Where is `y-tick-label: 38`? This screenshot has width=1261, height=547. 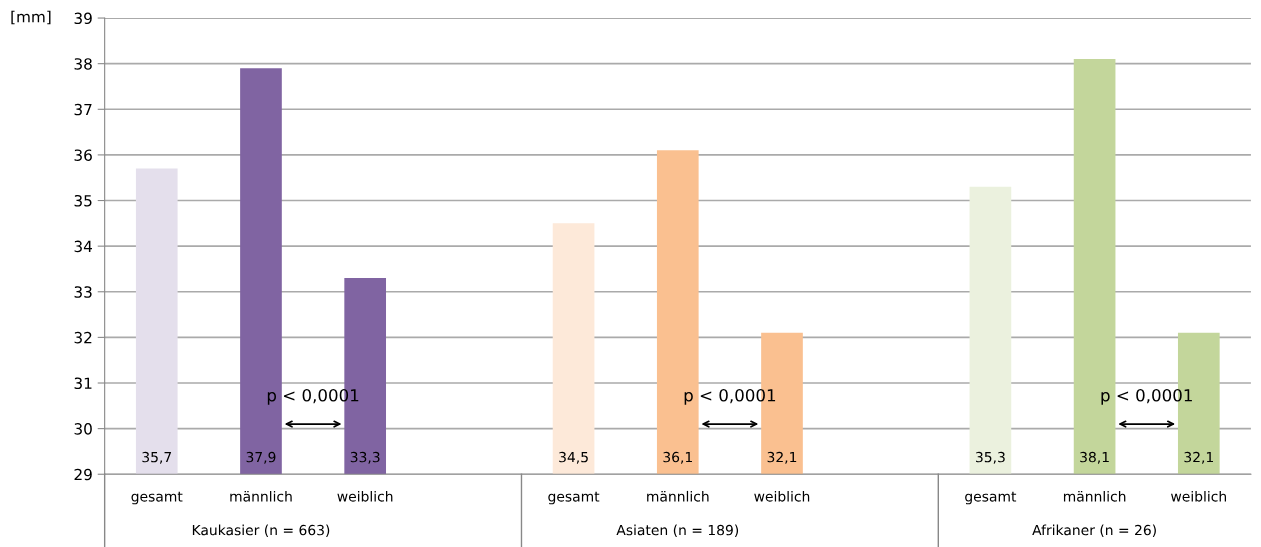
y-tick-label: 38 is located at coordinates (83, 64).